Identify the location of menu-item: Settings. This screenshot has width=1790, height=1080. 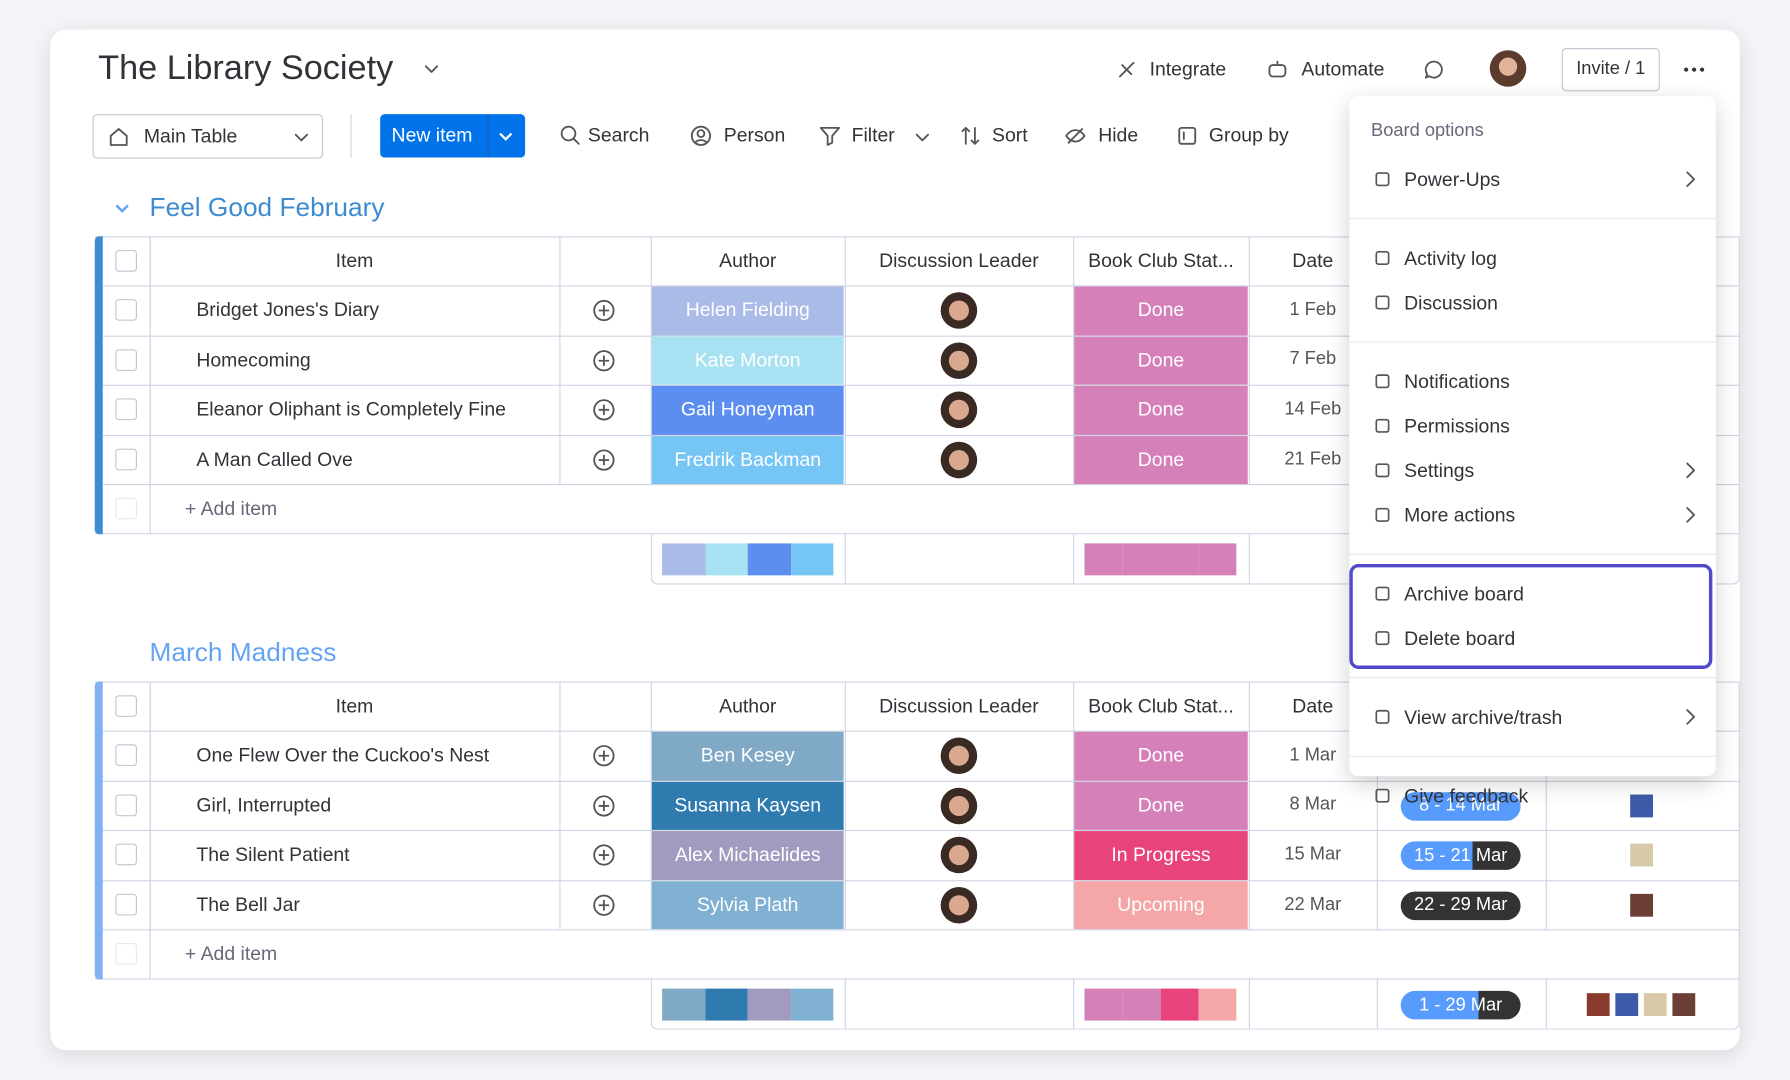
(1439, 471).